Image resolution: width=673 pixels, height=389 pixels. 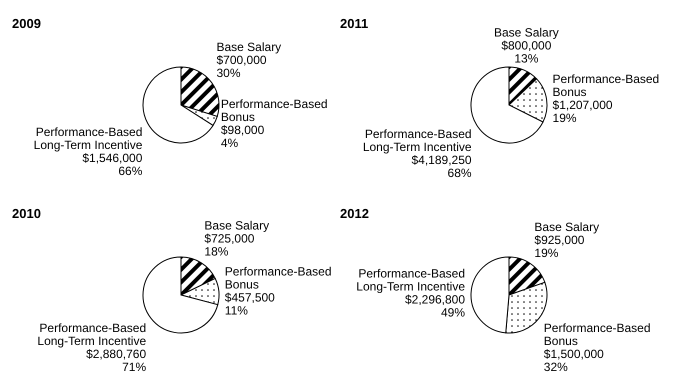 I want to click on data-label: $800,000 13%, so click(x=526, y=52).